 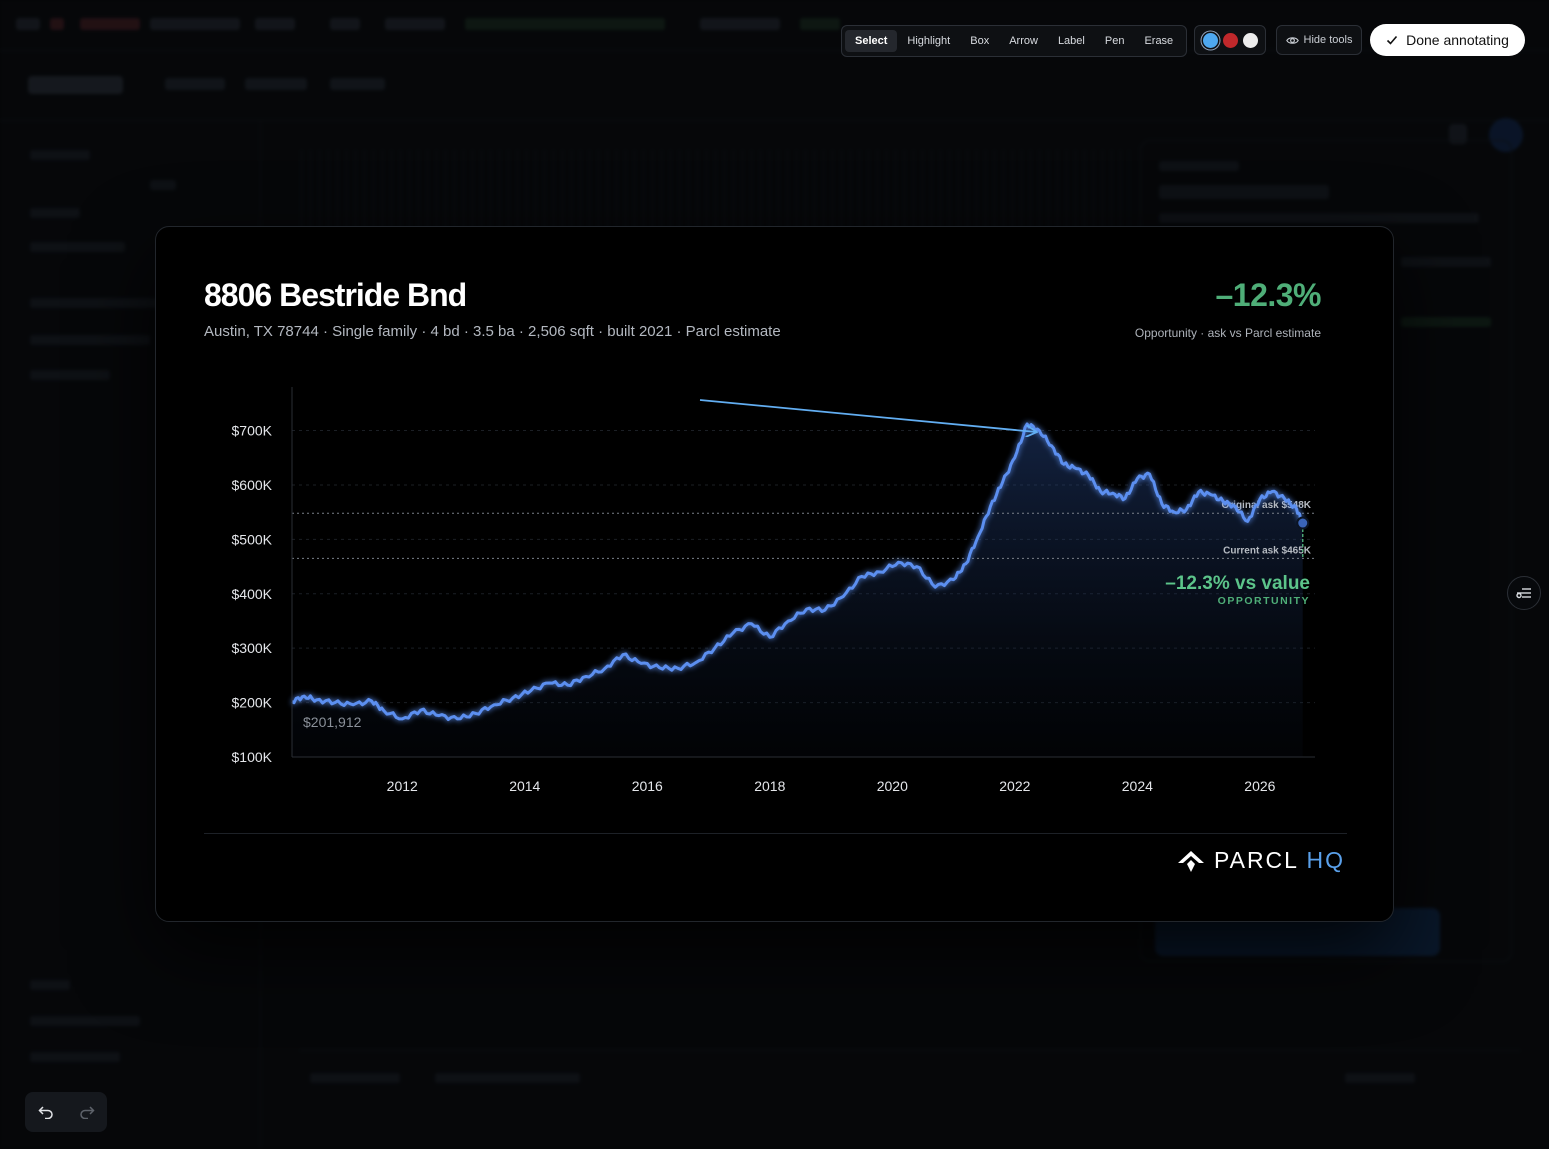 I want to click on hide-tools-button: Hide tools, so click(x=1319, y=40).